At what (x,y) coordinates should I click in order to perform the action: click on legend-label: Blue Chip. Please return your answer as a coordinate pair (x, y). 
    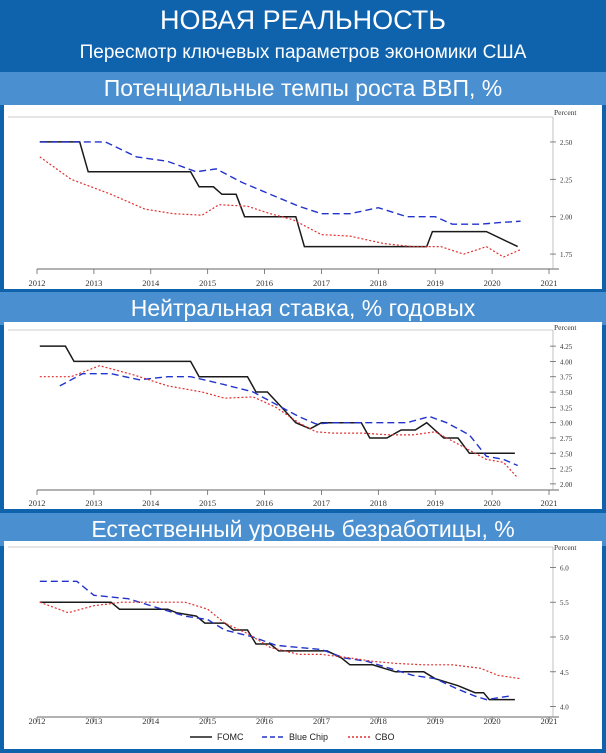
    Looking at the image, I should click on (308, 737).